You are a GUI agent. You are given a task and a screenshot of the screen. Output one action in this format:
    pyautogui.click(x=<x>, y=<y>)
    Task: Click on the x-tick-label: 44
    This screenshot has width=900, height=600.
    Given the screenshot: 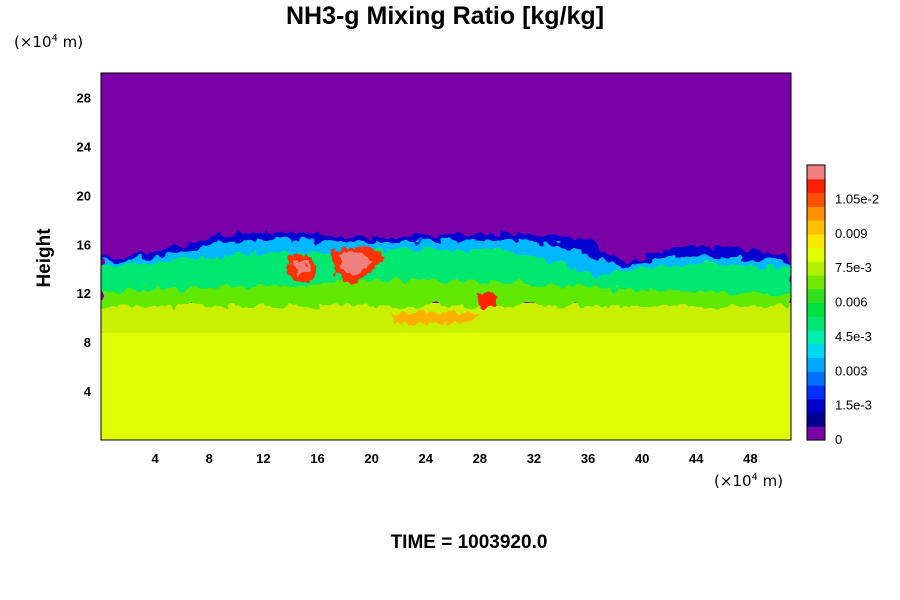 What is the action you would take?
    pyautogui.click(x=696, y=458)
    